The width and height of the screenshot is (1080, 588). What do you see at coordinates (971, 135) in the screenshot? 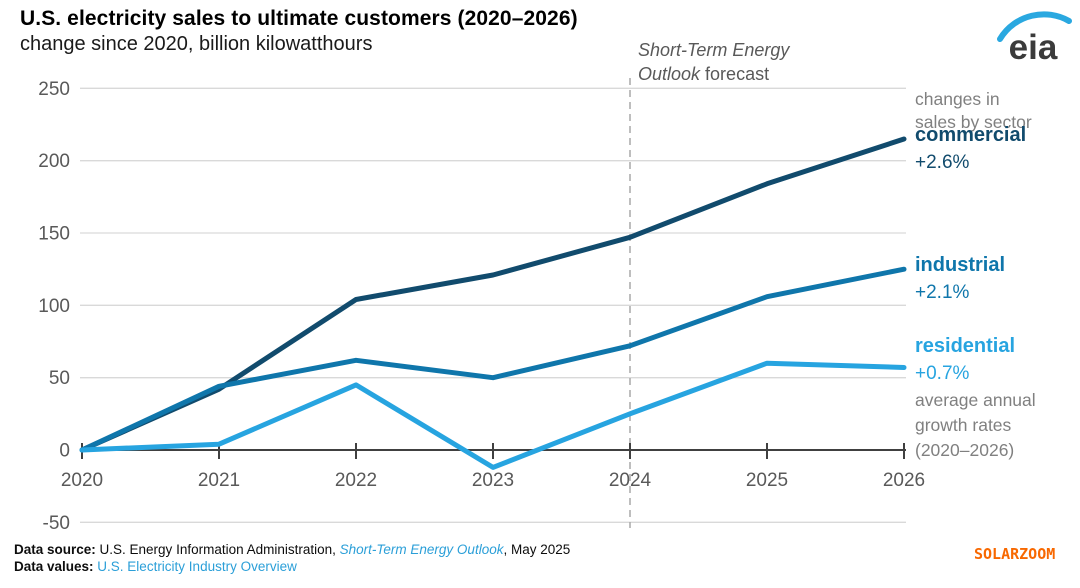
I see `commercial-series-name: commercial` at bounding box center [971, 135].